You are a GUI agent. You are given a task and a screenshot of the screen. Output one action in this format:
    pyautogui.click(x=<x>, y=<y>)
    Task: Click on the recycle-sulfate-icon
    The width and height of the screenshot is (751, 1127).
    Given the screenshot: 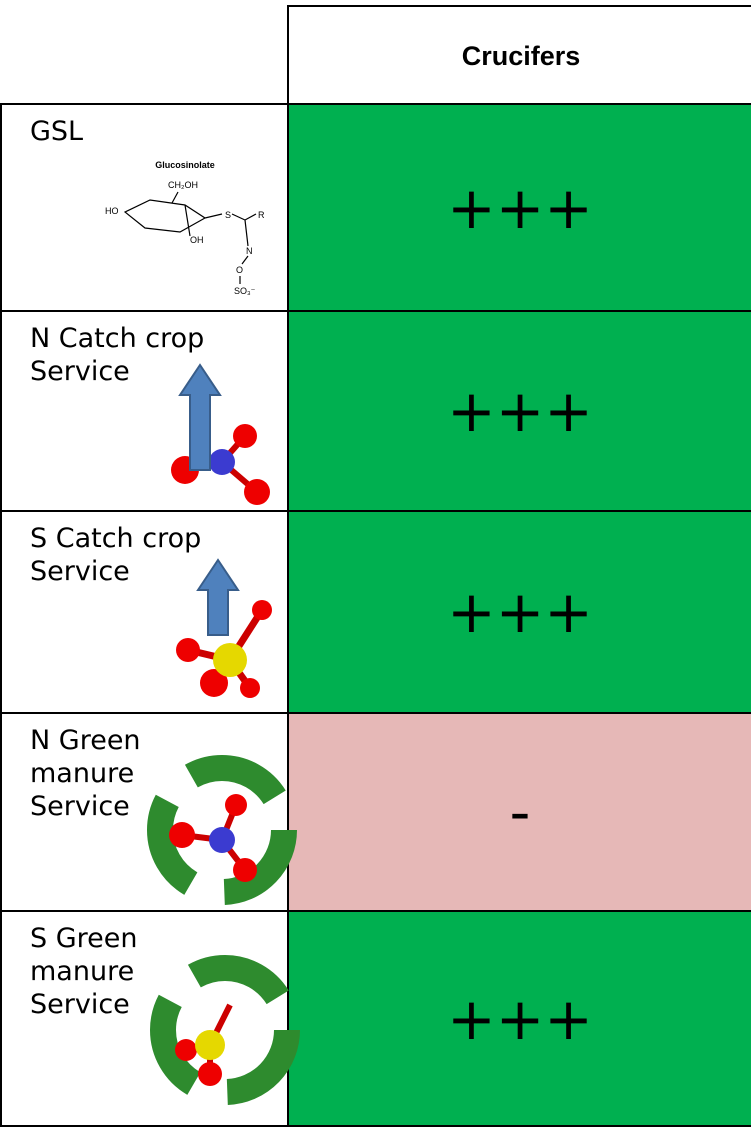 What is the action you would take?
    pyautogui.click(x=225, y=1030)
    